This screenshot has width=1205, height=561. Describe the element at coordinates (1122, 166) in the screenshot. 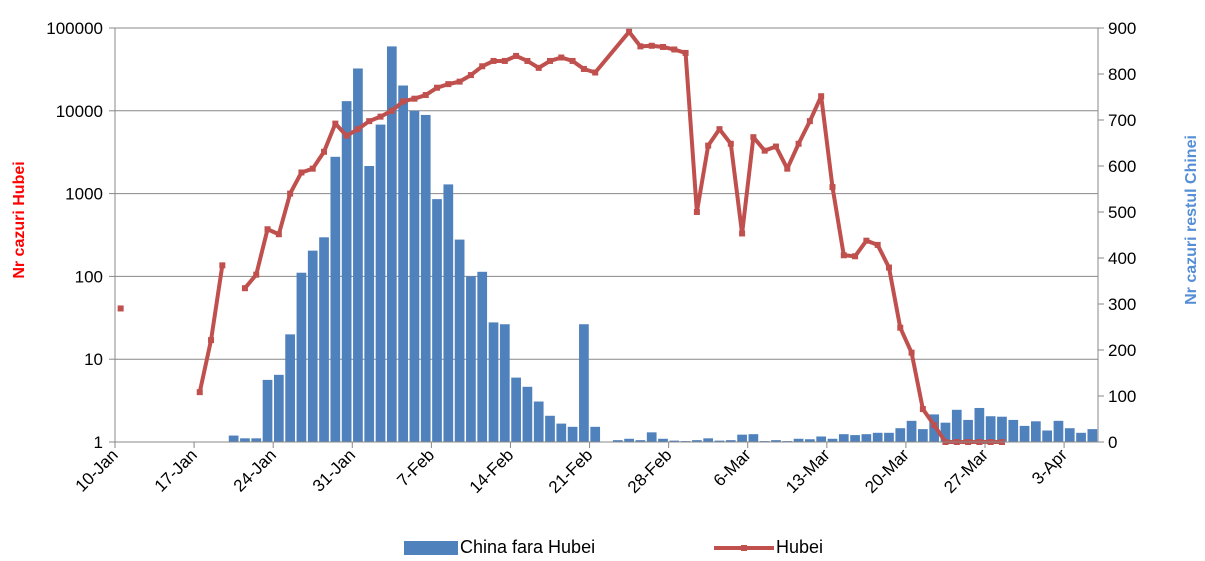

I see `y-right-tick-6: 600` at that location.